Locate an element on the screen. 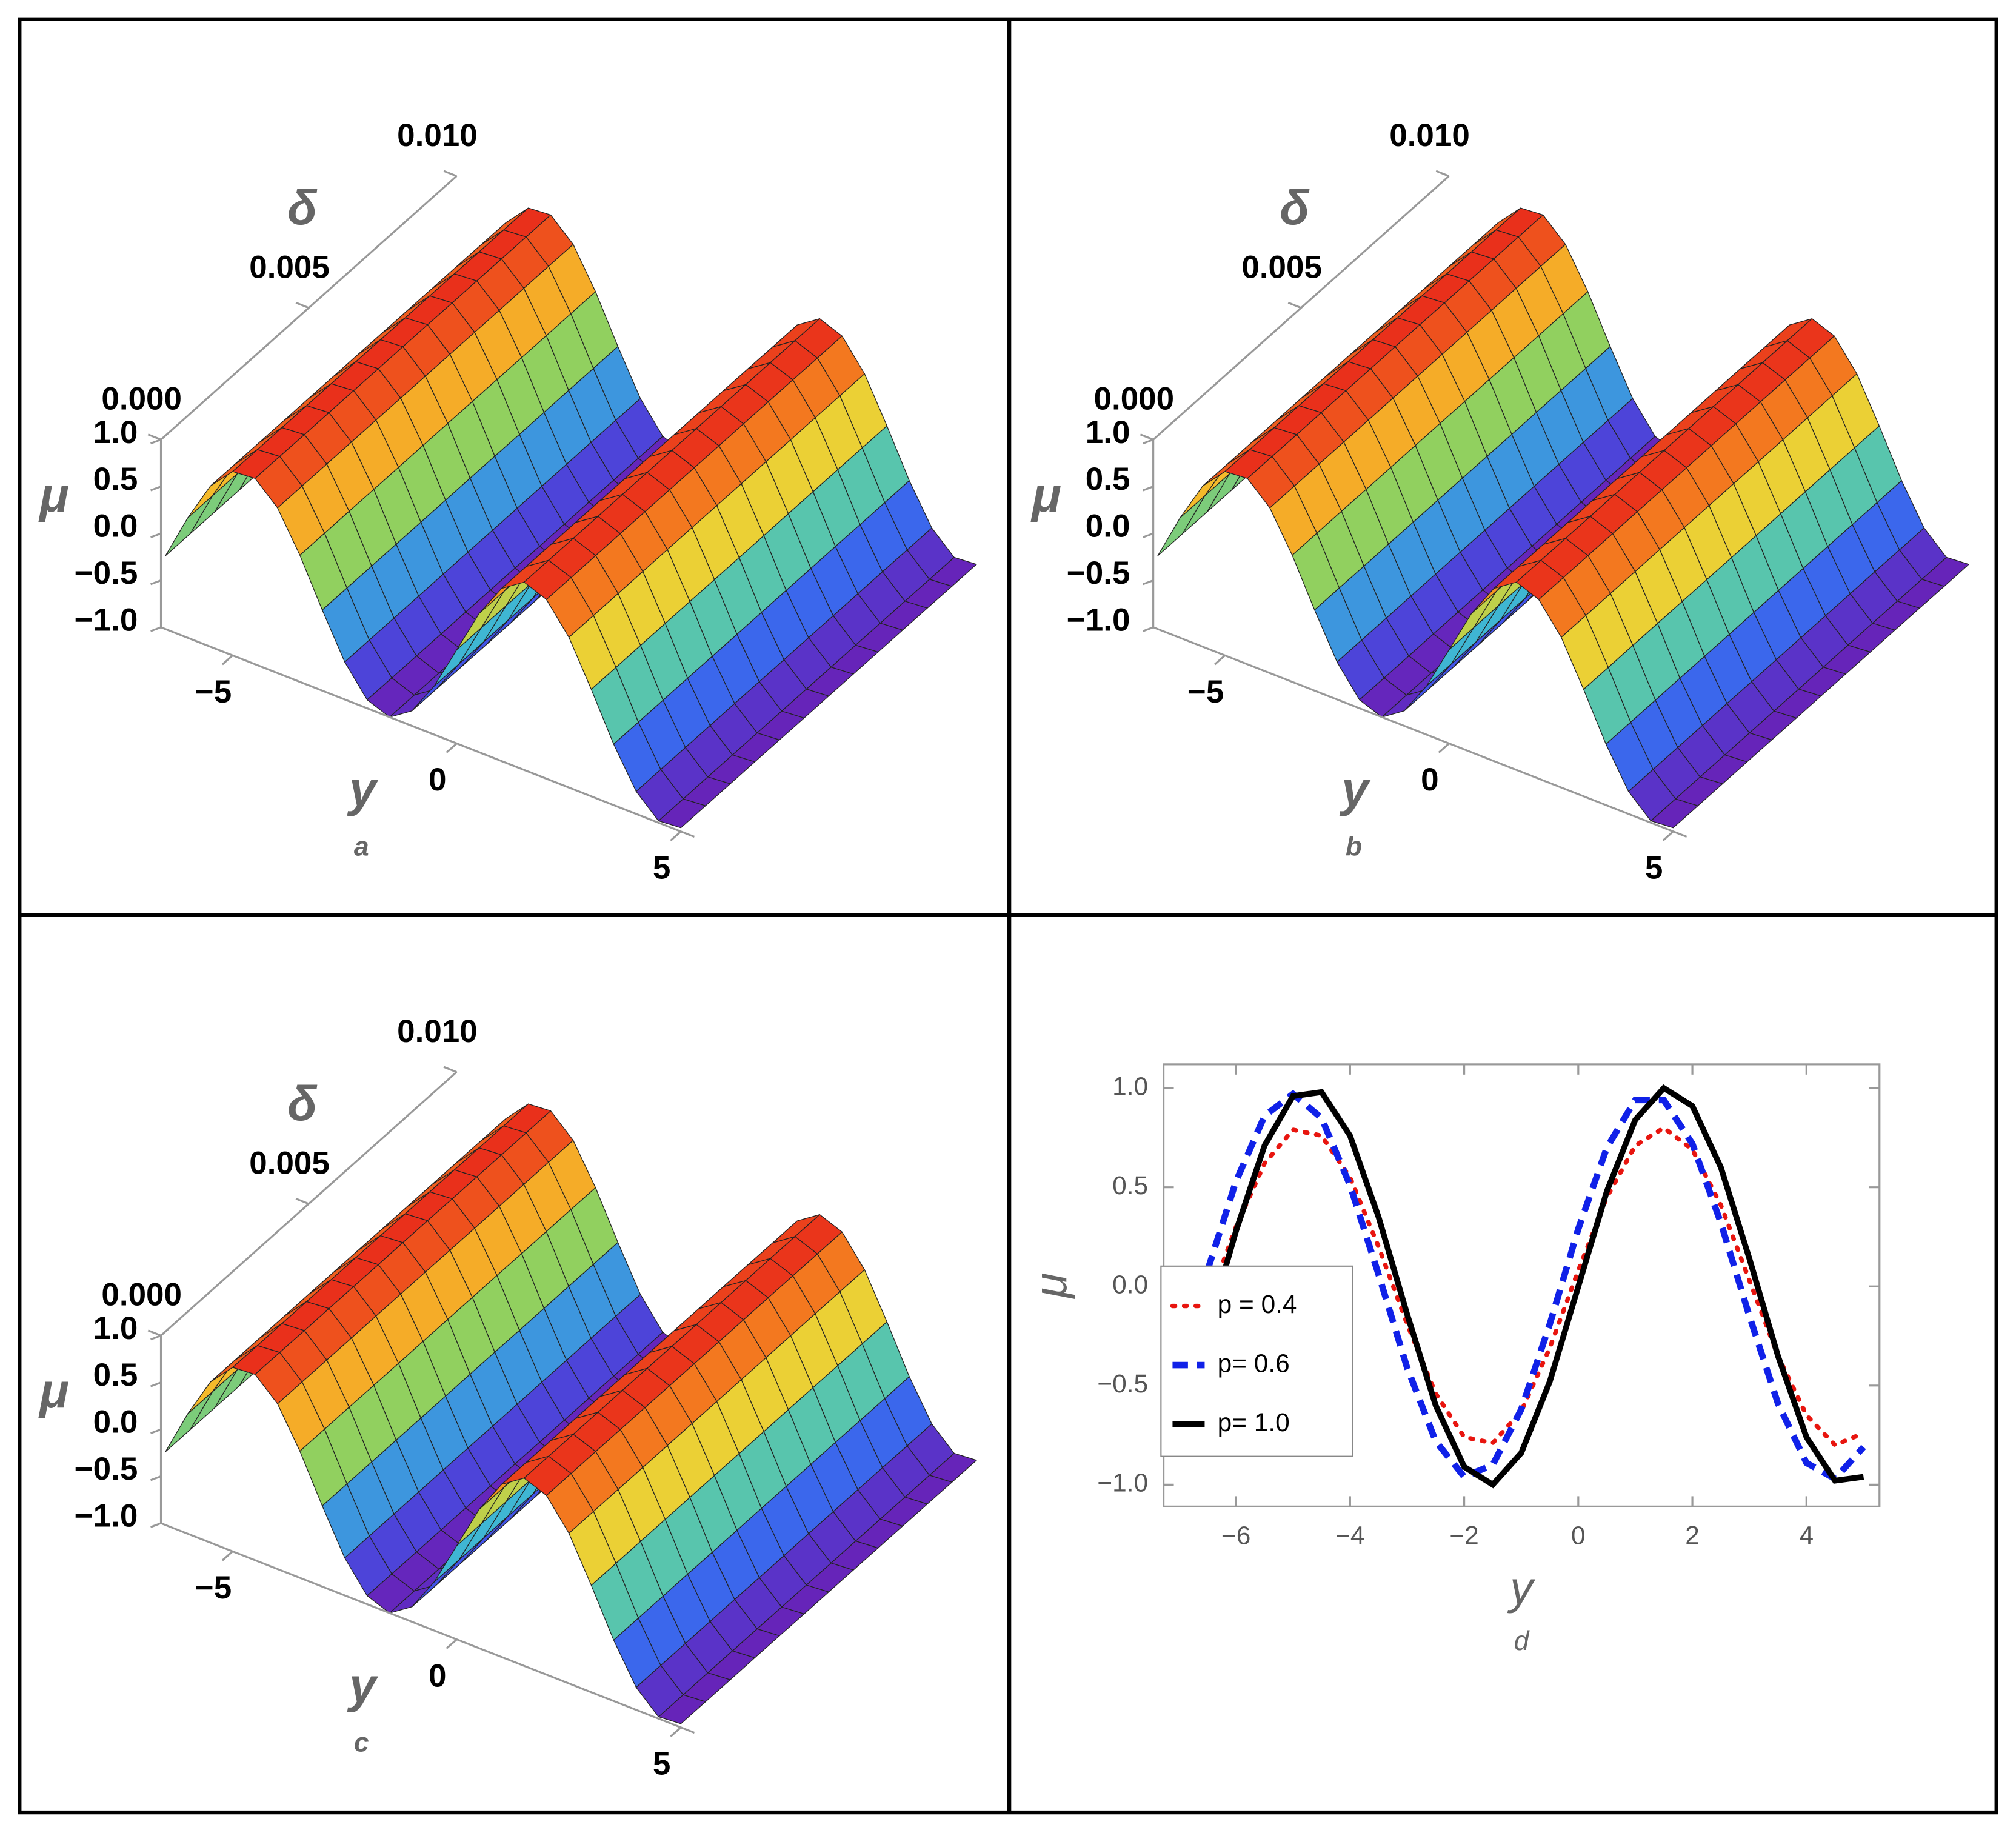  y-tick-label: 0.5 is located at coordinates (1130, 1185).